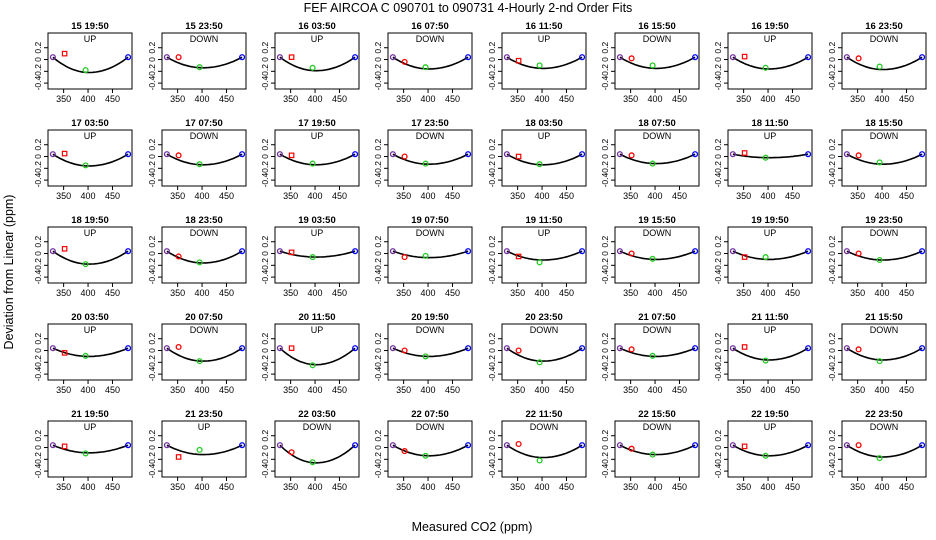 The image size is (936, 540). What do you see at coordinates (763, 353) in the screenshot?
I see `panel: 21 11:50 UP -0.4-0.2 0 0.2 350 400 450` at bounding box center [763, 353].